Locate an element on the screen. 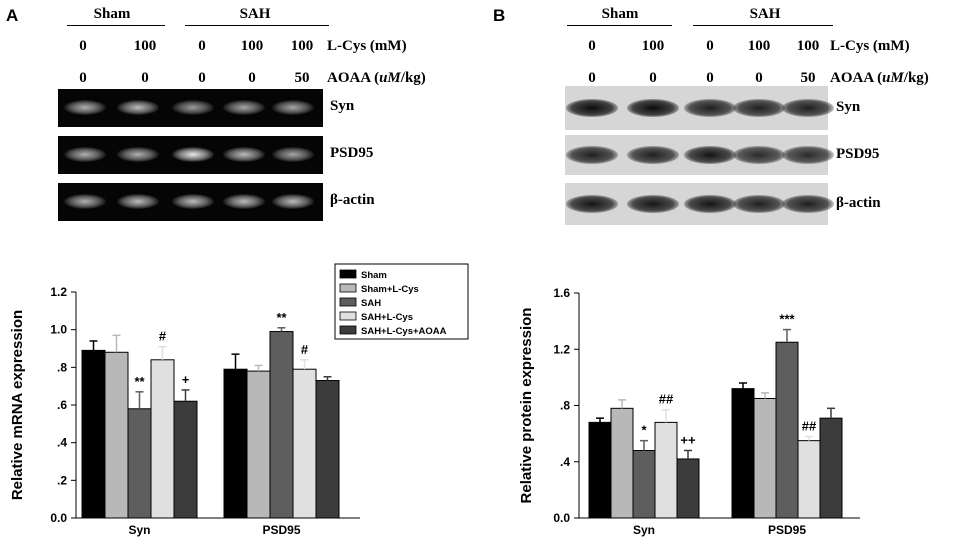  significance-label: * is located at coordinates (644, 430).